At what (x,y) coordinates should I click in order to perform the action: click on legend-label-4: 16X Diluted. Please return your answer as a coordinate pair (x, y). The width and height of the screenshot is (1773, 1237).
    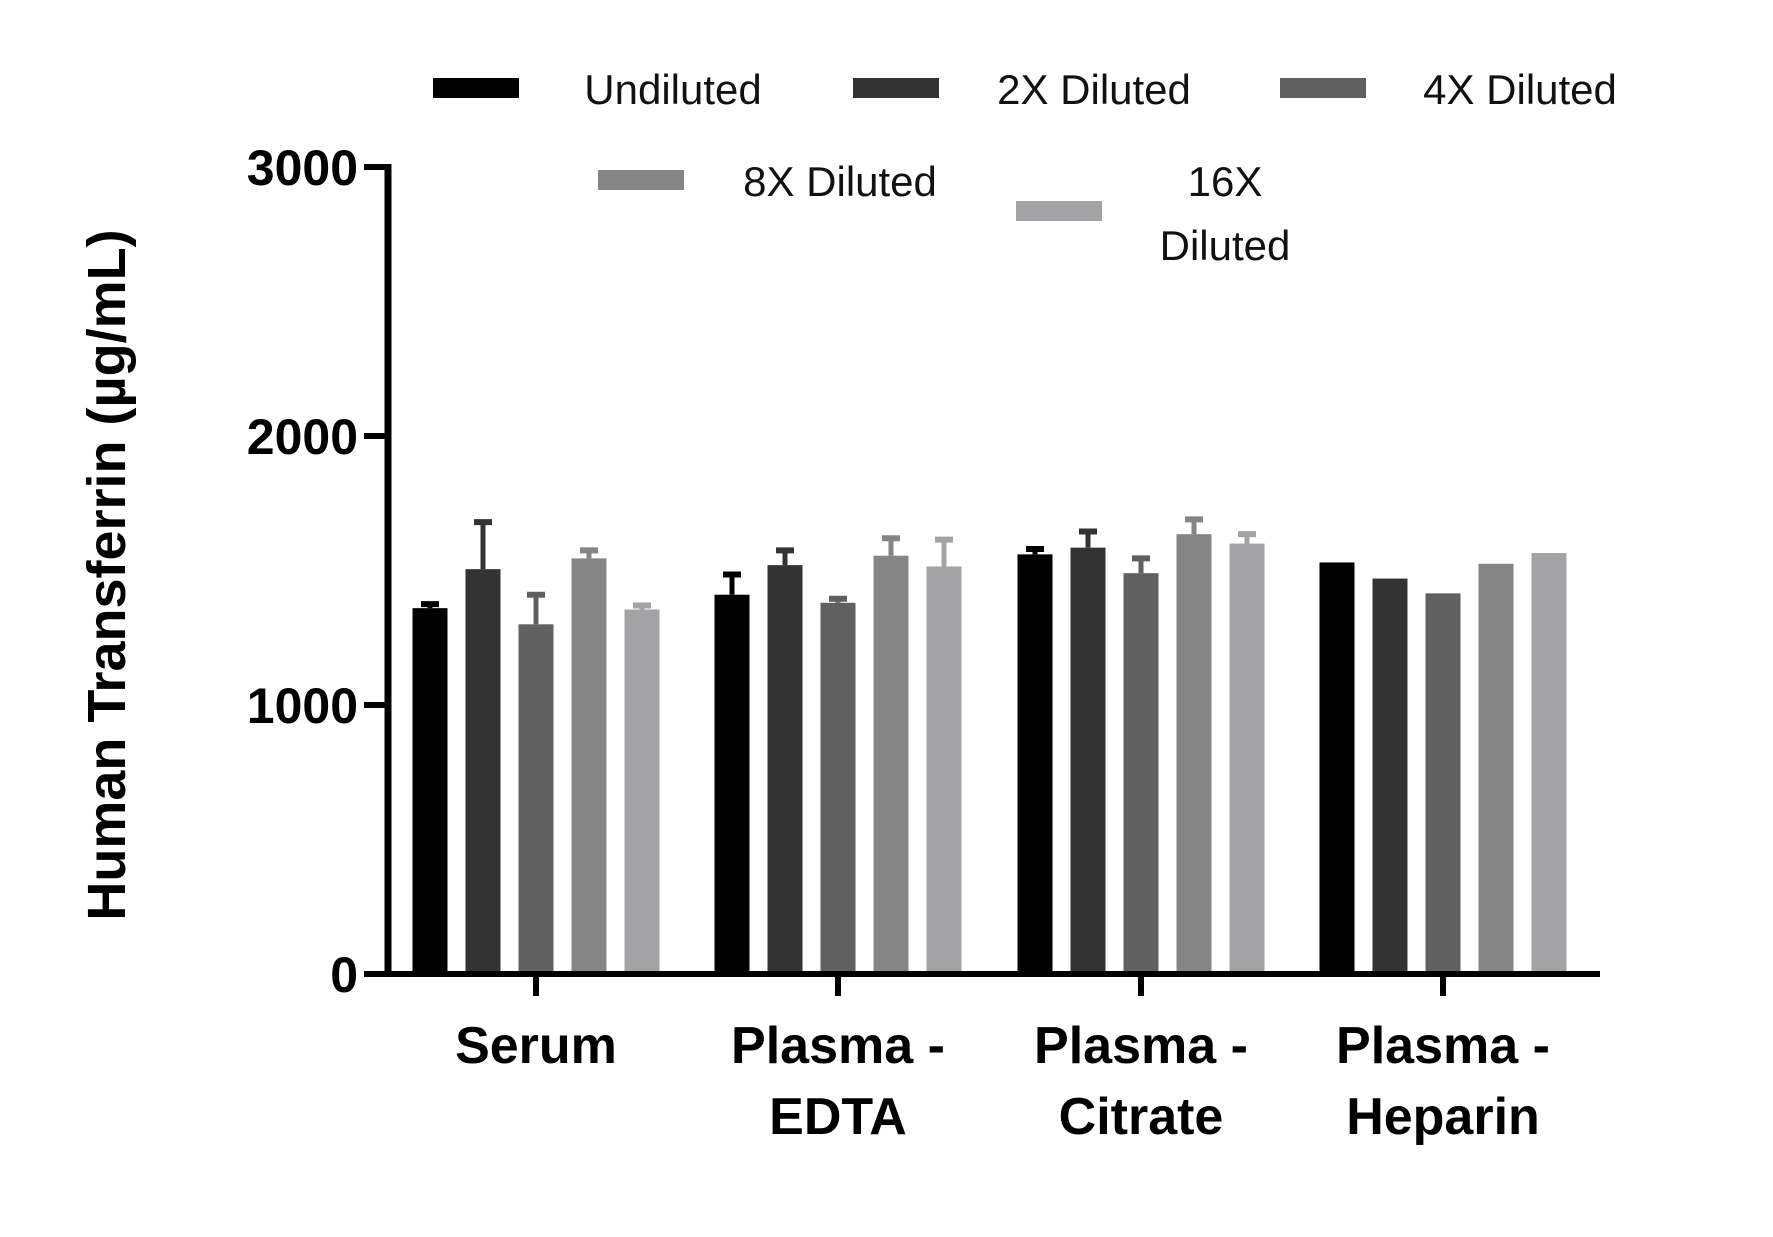
    Looking at the image, I should click on (1225, 213).